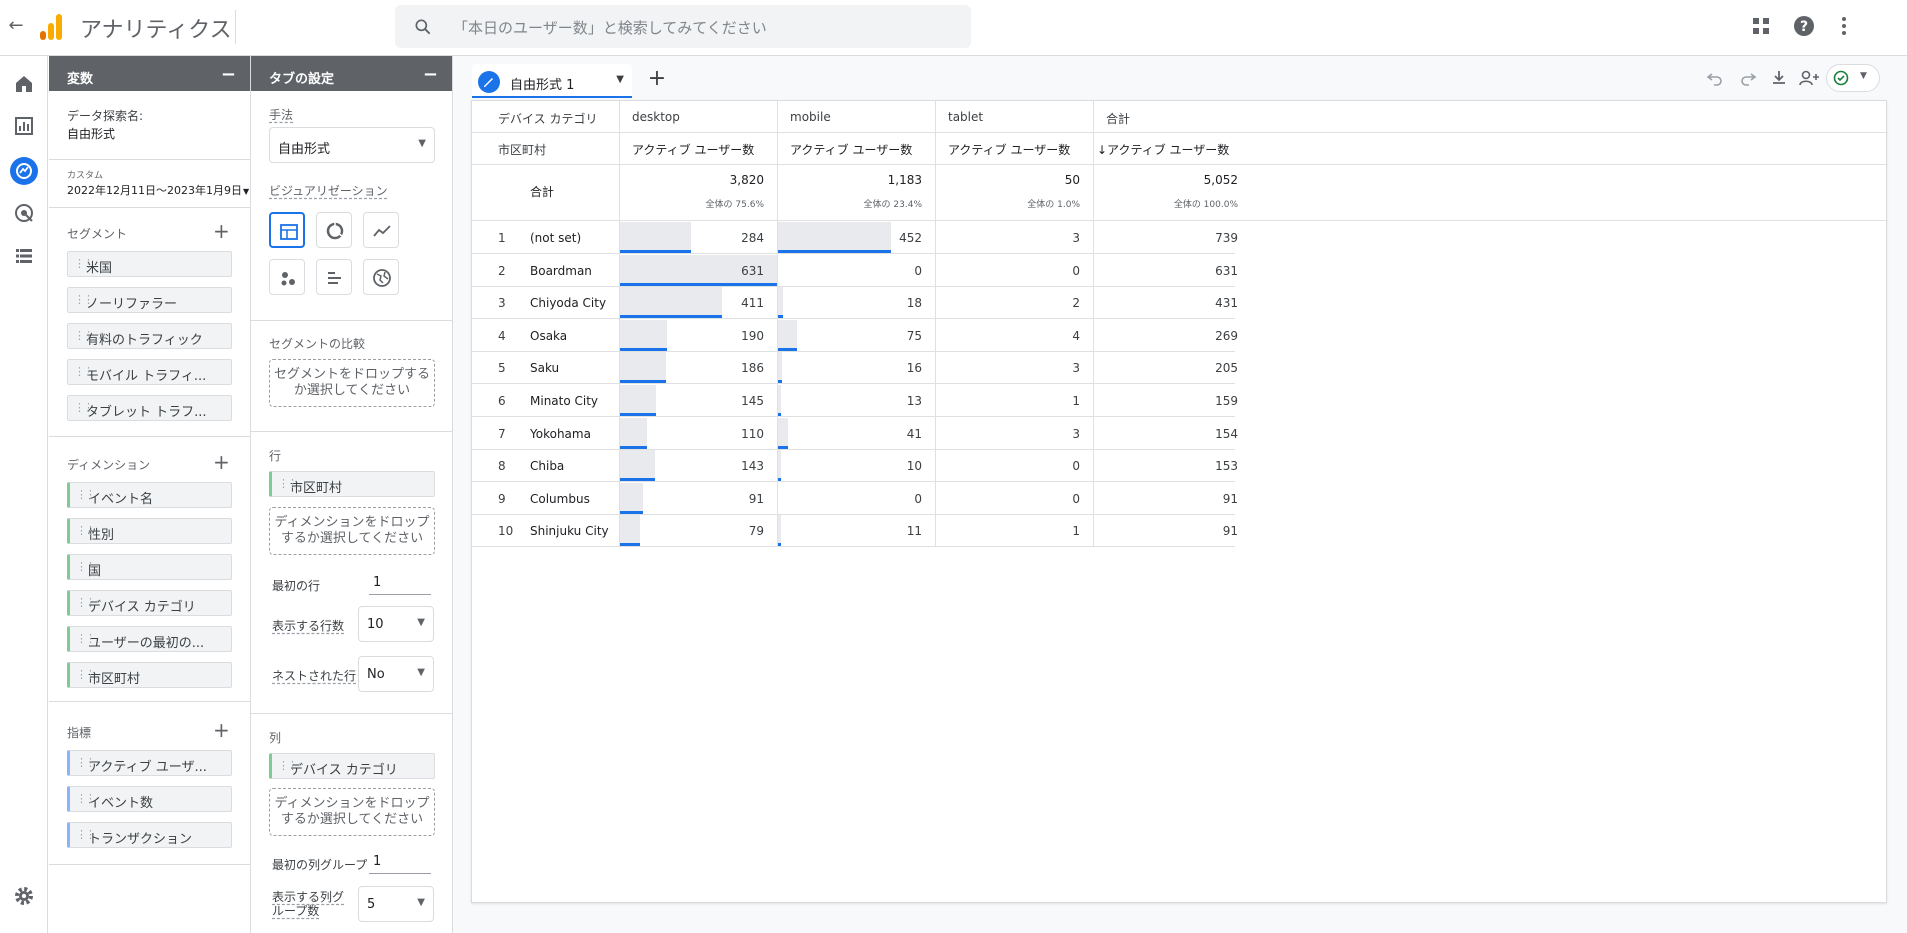 This screenshot has height=933, width=1907. I want to click on advertising-icon, so click(24, 213).